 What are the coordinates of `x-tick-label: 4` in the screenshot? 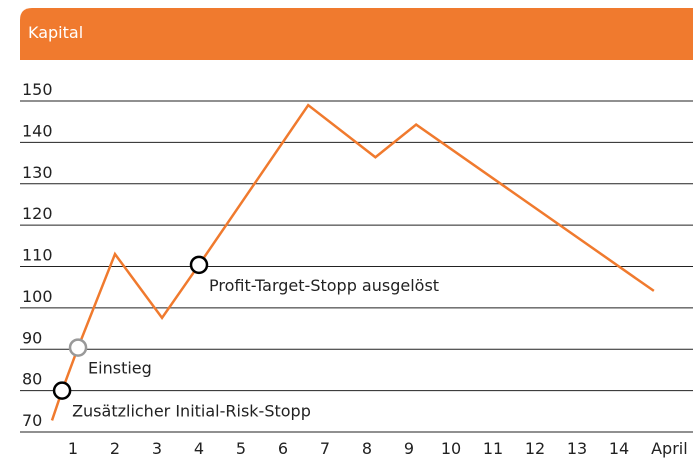 It's located at (199, 448).